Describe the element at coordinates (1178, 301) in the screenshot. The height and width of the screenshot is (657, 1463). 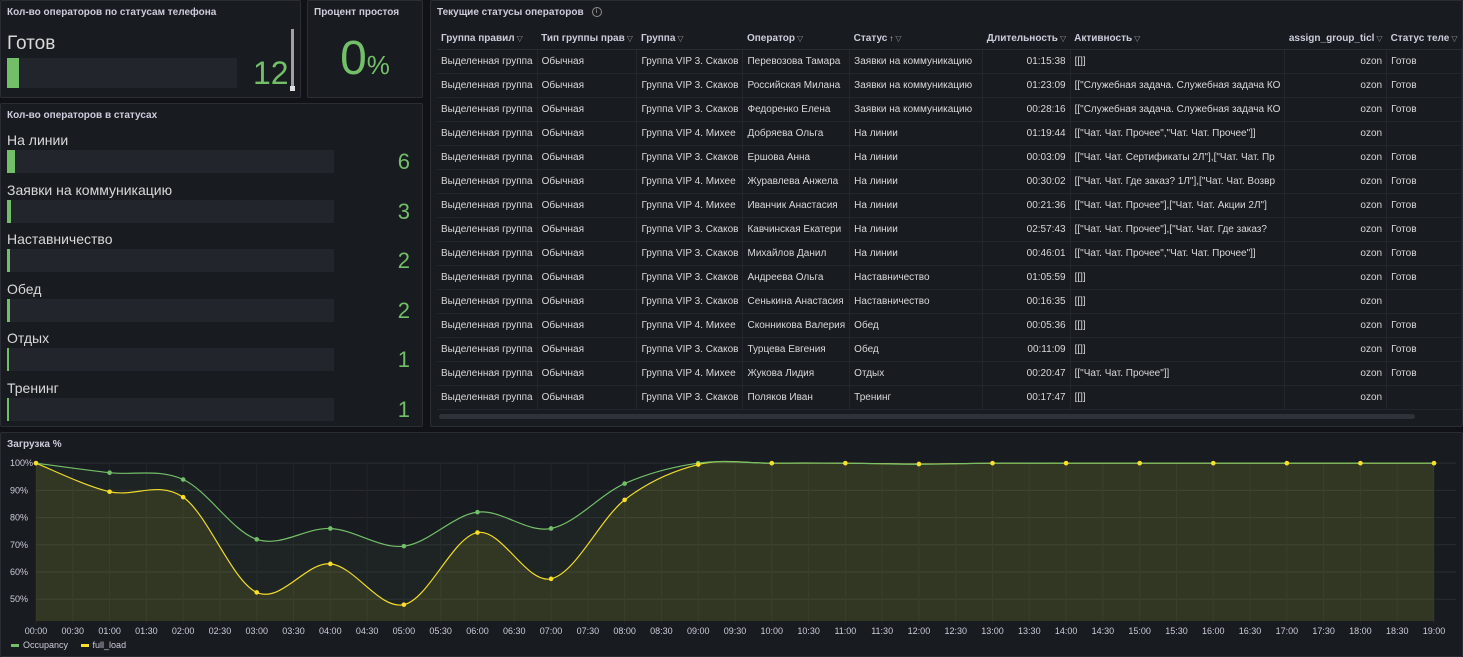
I see `table-cell: [[]]` at that location.